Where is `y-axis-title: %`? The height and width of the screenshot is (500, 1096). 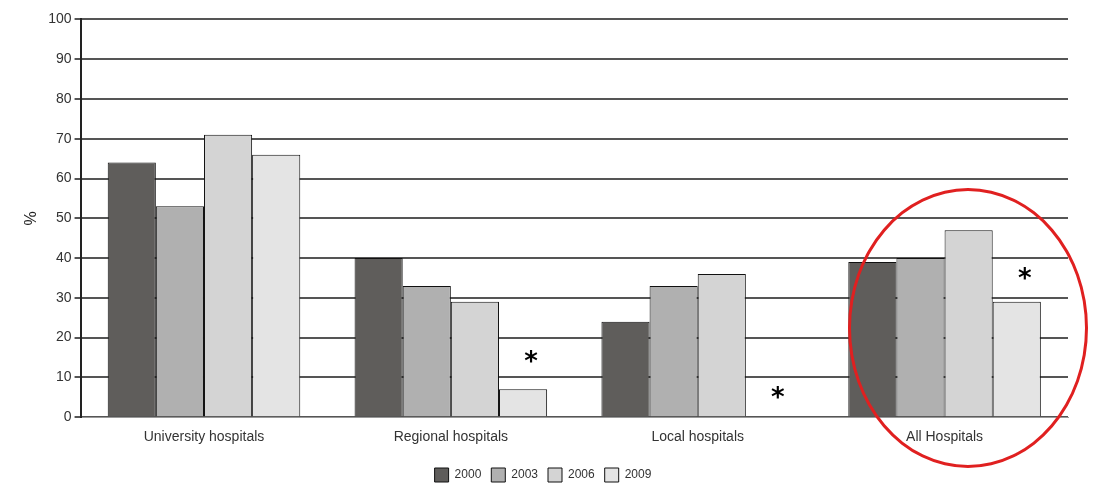 y-axis-title: % is located at coordinates (31, 218).